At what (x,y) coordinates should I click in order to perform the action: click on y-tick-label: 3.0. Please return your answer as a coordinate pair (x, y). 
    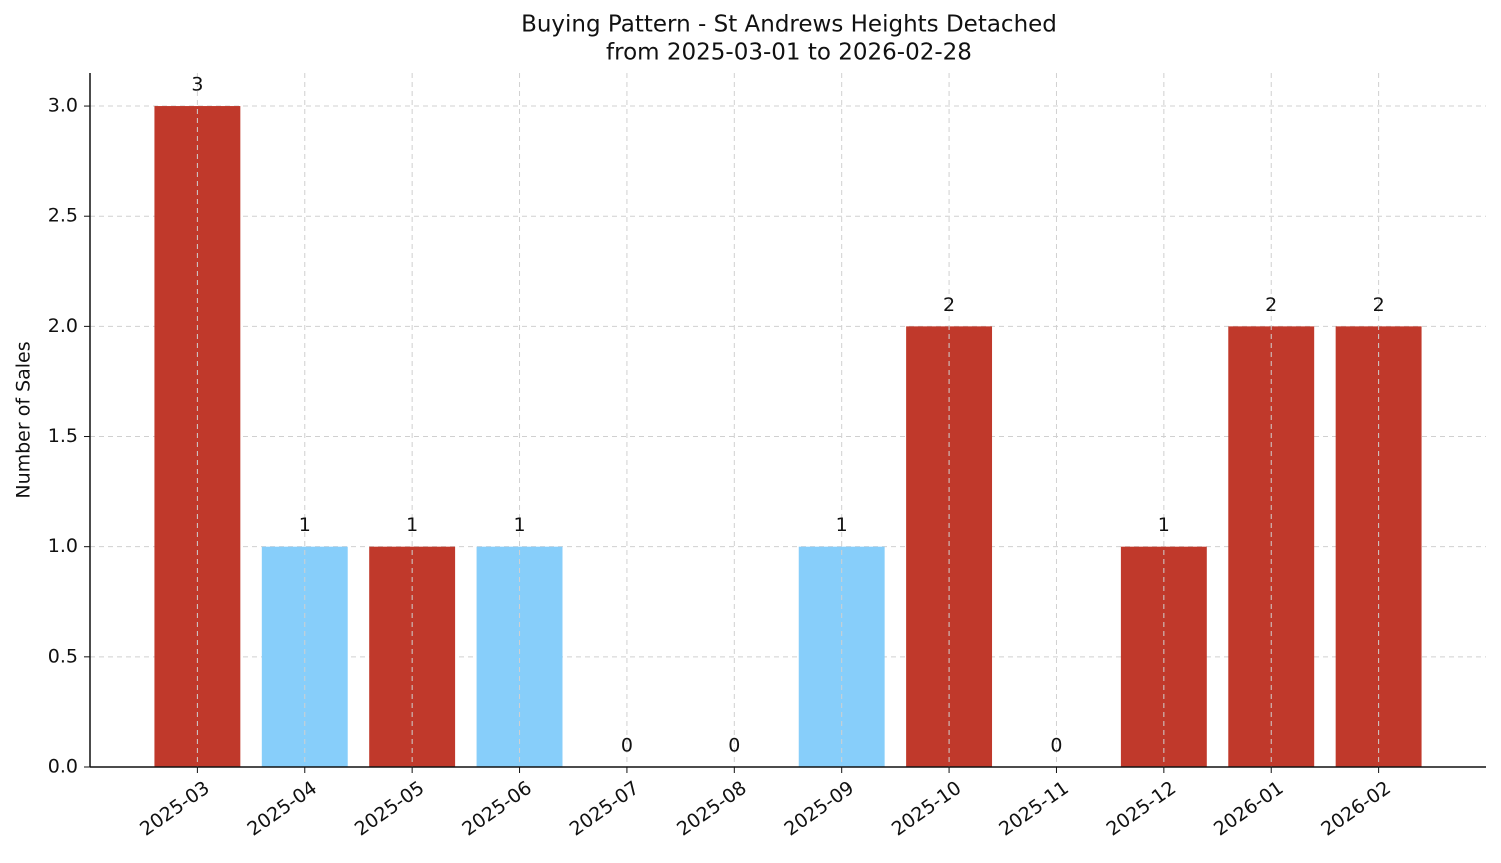
    Looking at the image, I should click on (63, 106).